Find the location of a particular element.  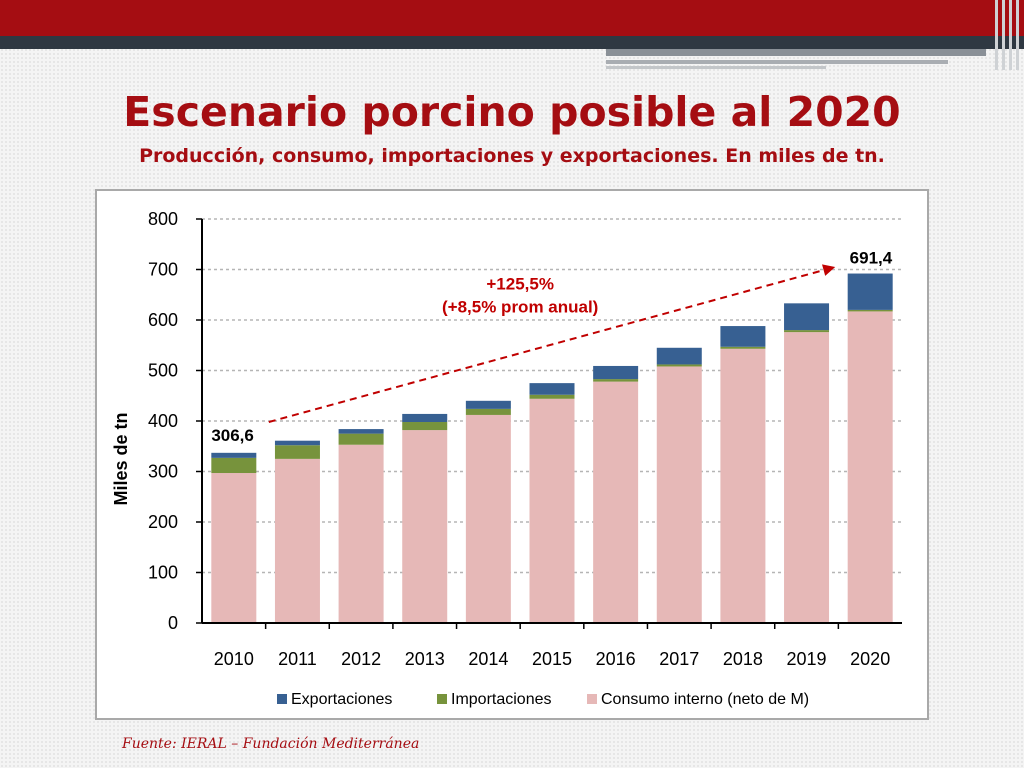

end-value-label: 691,4 is located at coordinates (871, 258).